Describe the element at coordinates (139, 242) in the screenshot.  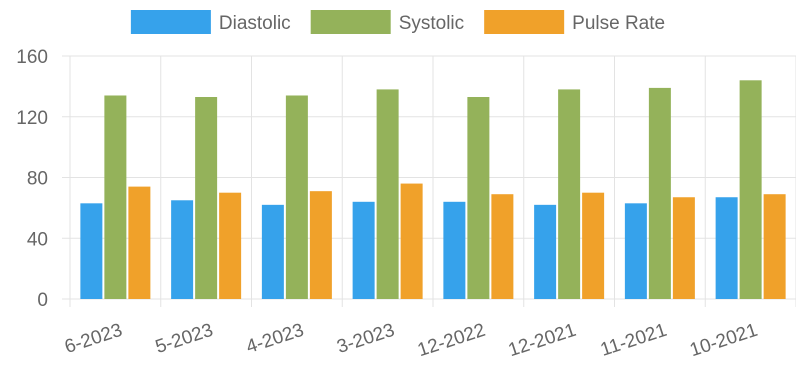
I see `bar-pulse-rate-6-2023` at that location.